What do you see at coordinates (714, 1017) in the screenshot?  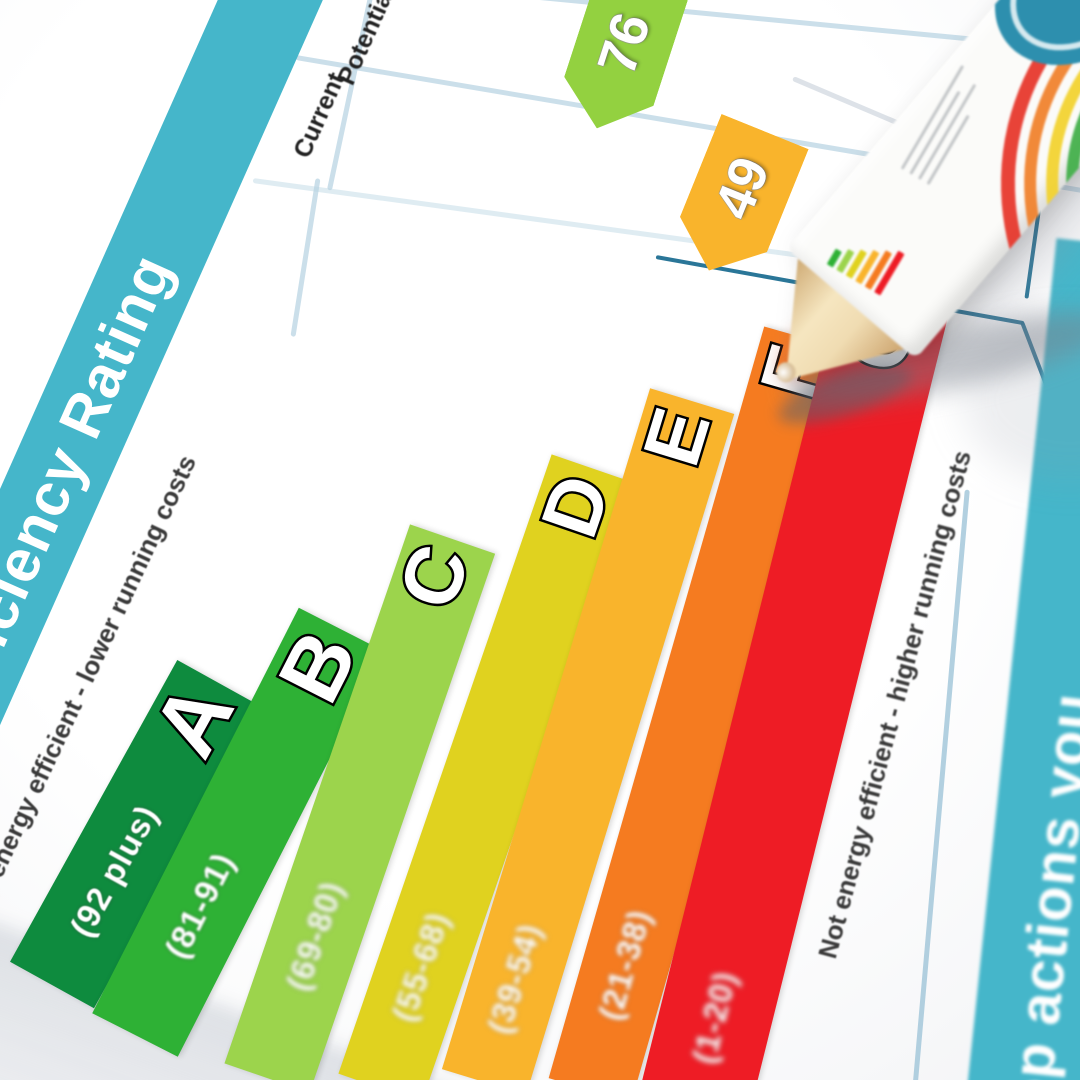 I see `bar-range-label: (1-20)` at bounding box center [714, 1017].